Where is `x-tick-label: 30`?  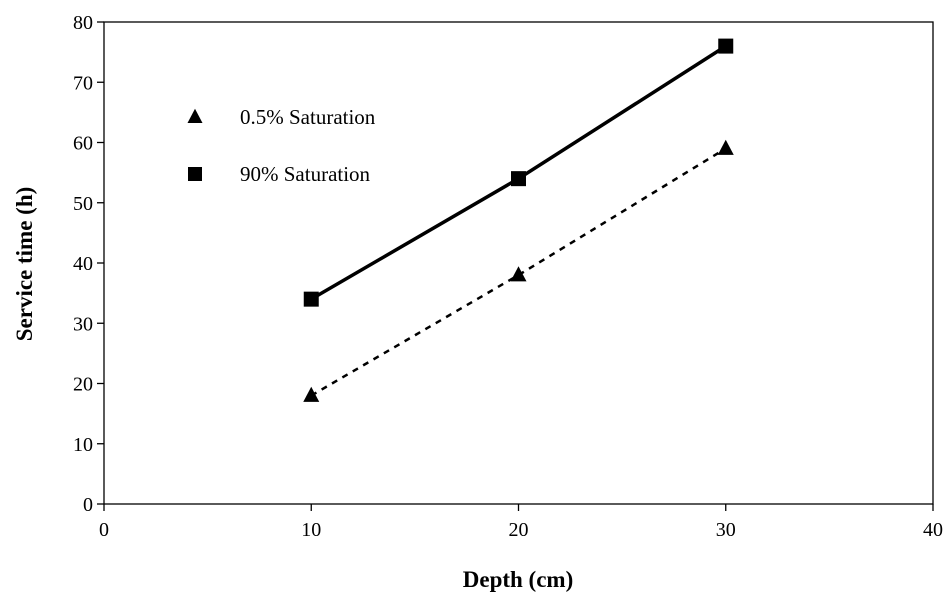 x-tick-label: 30 is located at coordinates (726, 530).